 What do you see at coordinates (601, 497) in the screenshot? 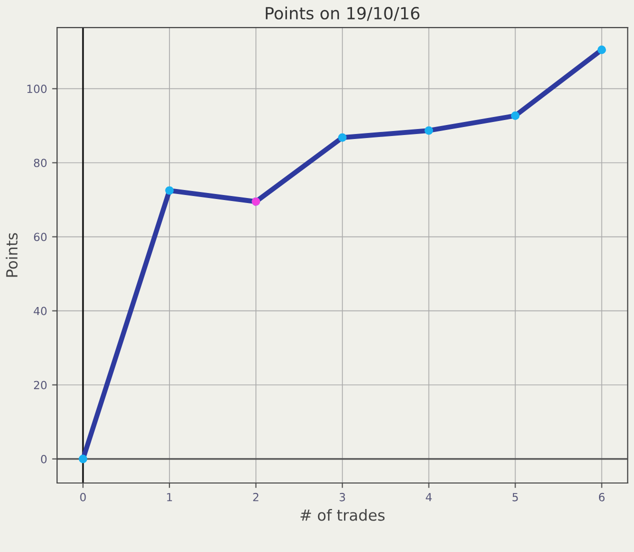
I see `x-tick-label: 6` at bounding box center [601, 497].